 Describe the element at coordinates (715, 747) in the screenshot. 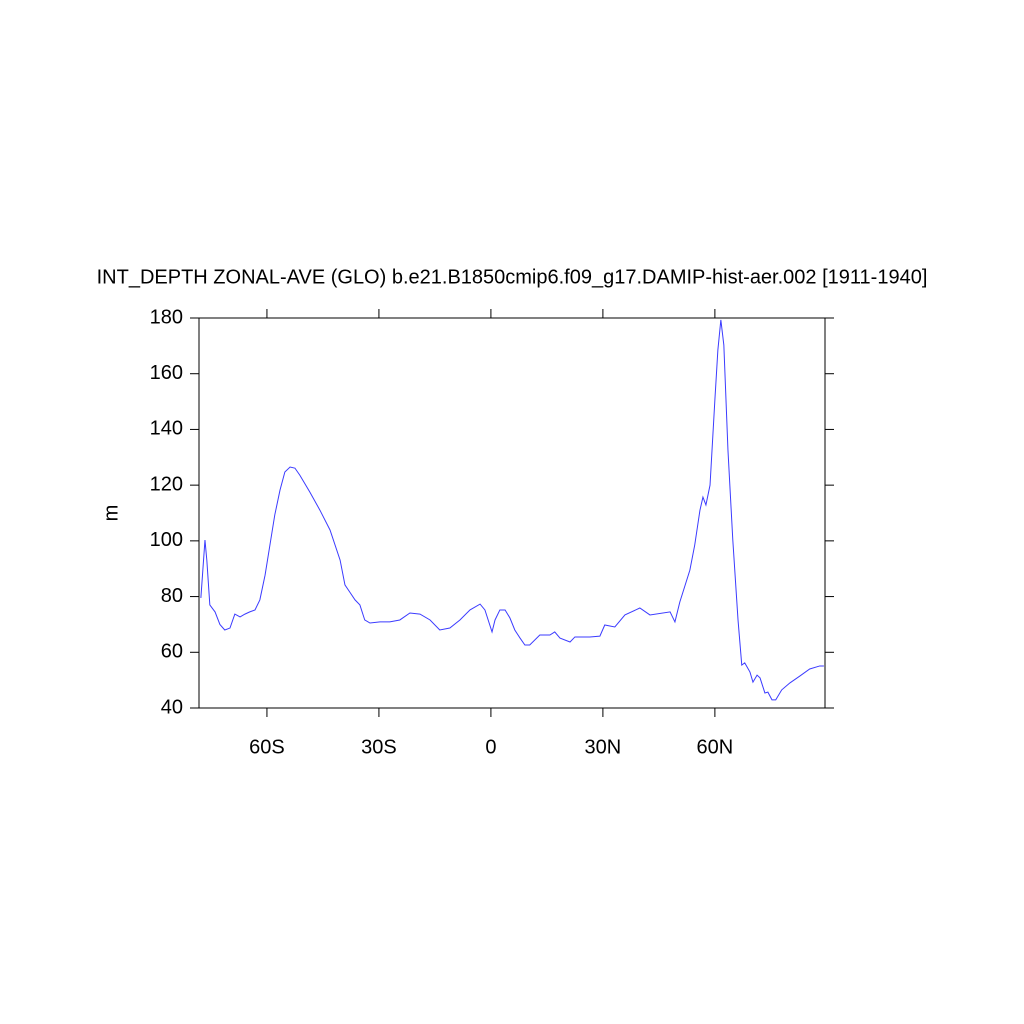

I see `x-tick-label: 60N` at that location.